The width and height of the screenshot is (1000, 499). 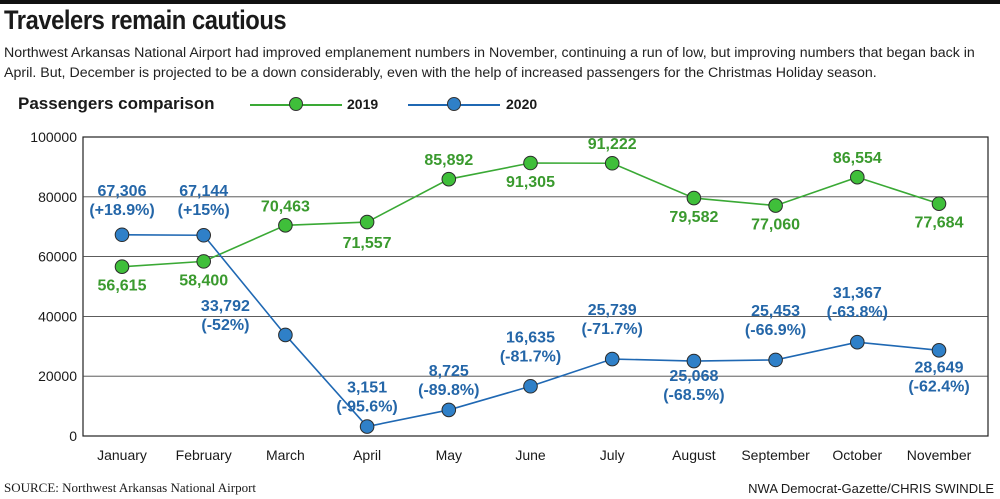 I want to click on credit-note: NWA Democrat-Gazette/CHRIS SWINDLE, so click(x=871, y=488).